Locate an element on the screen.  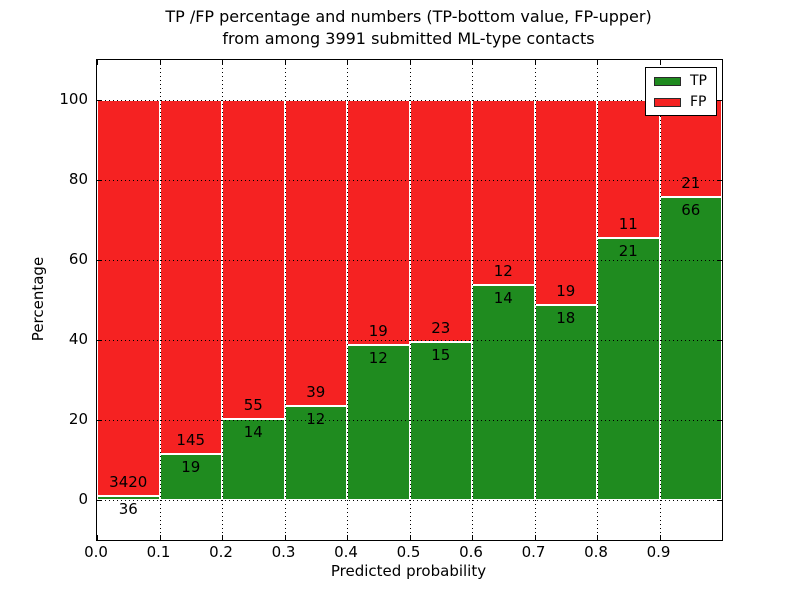
bar-label-tp: 21 is located at coordinates (628, 250).